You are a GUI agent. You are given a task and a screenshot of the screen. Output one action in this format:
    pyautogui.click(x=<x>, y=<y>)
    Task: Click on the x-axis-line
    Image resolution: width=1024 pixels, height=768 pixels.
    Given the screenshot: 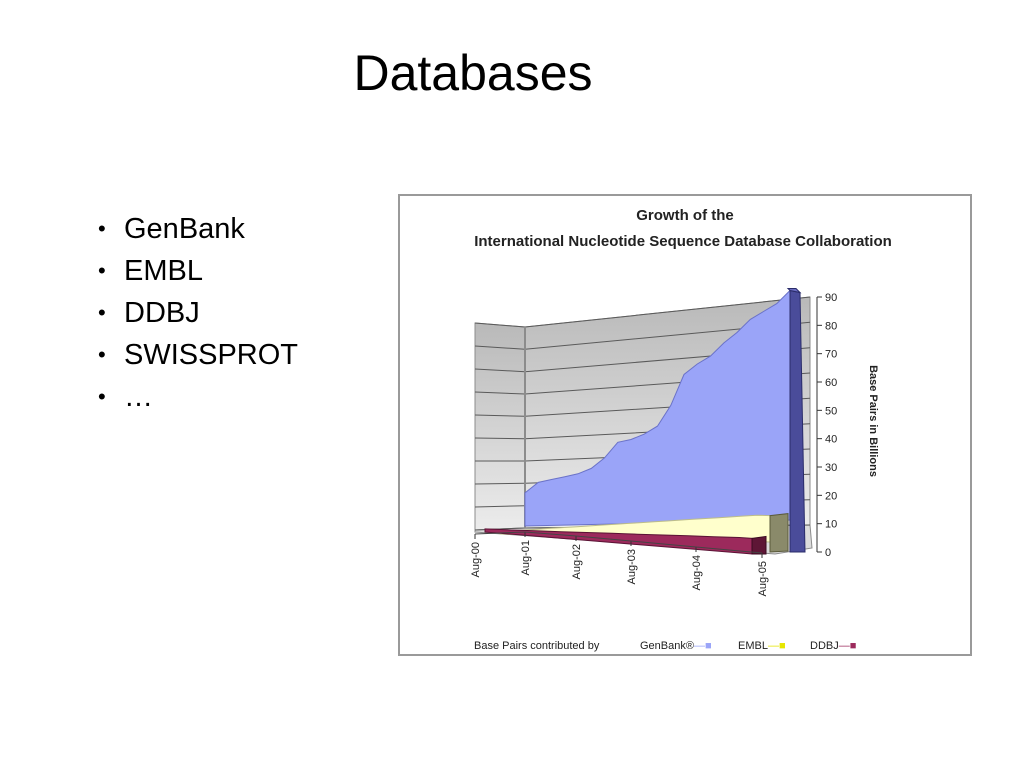 What is the action you would take?
    pyautogui.click(x=618, y=542)
    